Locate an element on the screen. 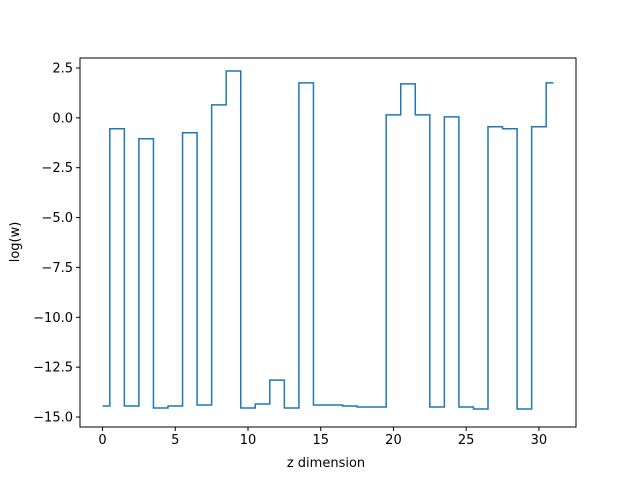 Image resolution: width=640 pixels, height=484 pixels. y-tick-label: 2.5 is located at coordinates (62, 68).